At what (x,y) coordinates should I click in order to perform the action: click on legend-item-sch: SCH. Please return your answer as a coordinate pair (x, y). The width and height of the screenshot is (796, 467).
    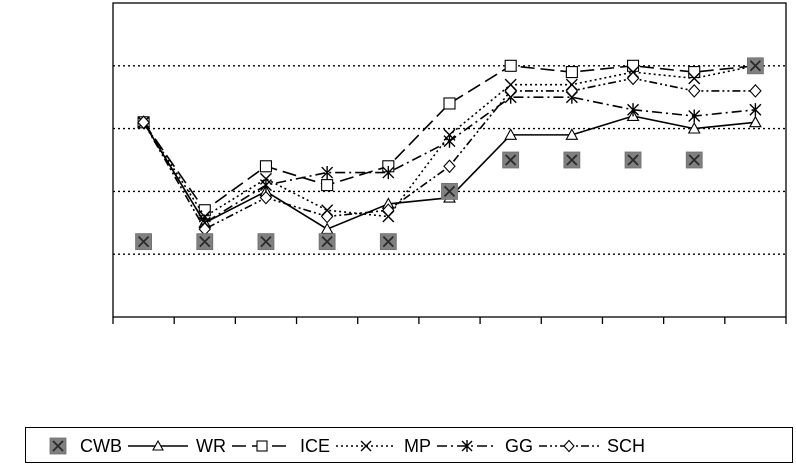
    Looking at the image, I should click on (592, 446).